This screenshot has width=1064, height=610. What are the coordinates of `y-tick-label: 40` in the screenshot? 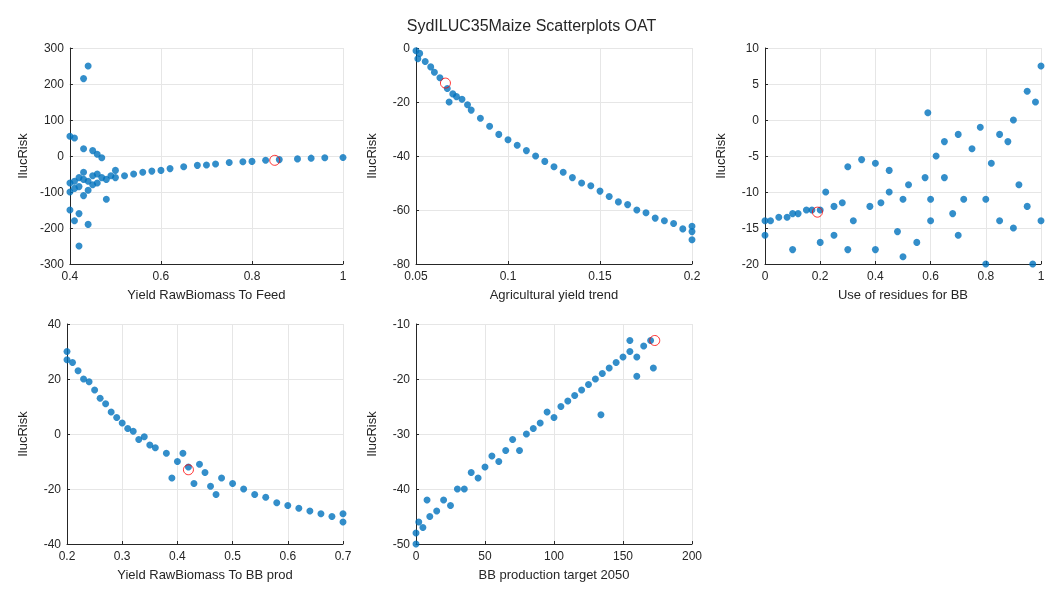 It's located at (54, 324).